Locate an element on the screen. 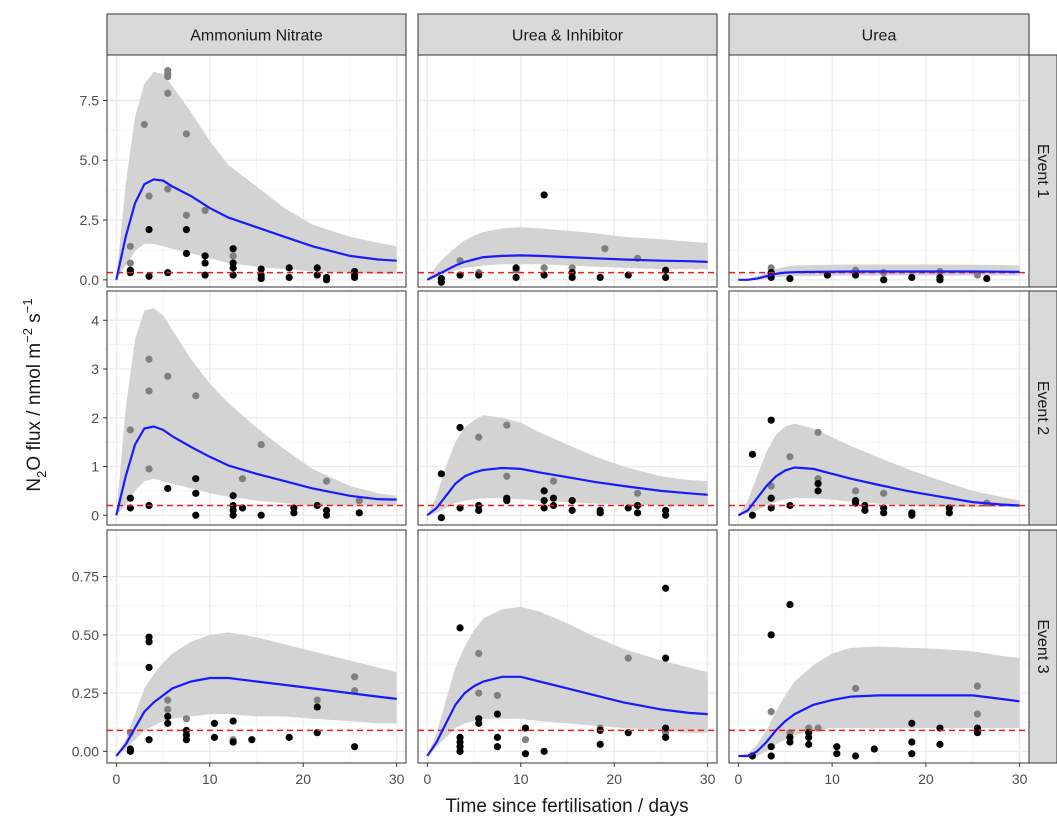 The width and height of the screenshot is (1057, 821). y-axis-title-part: 2 is located at coordinates (41, 474).